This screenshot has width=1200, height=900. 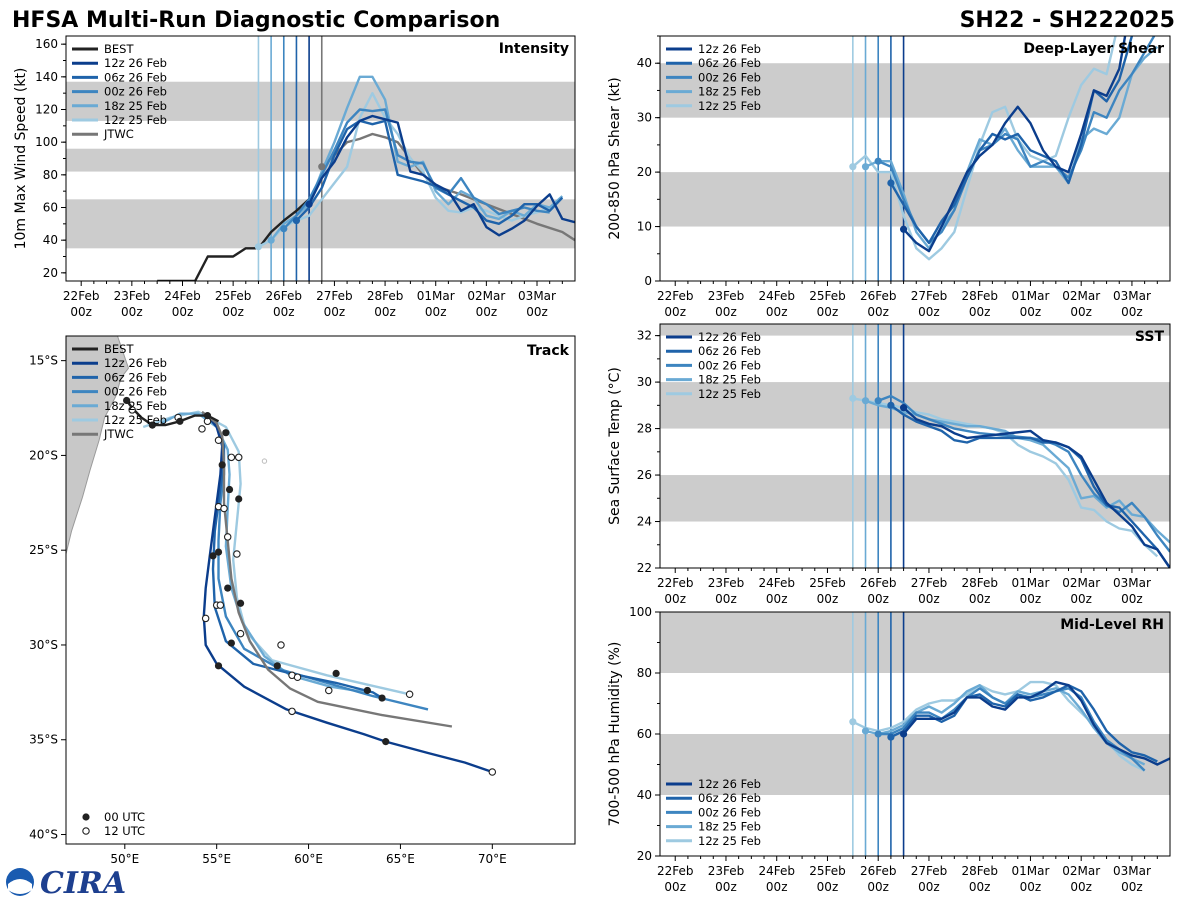 I want to click on y-tick-label: 160, so click(x=46, y=44).